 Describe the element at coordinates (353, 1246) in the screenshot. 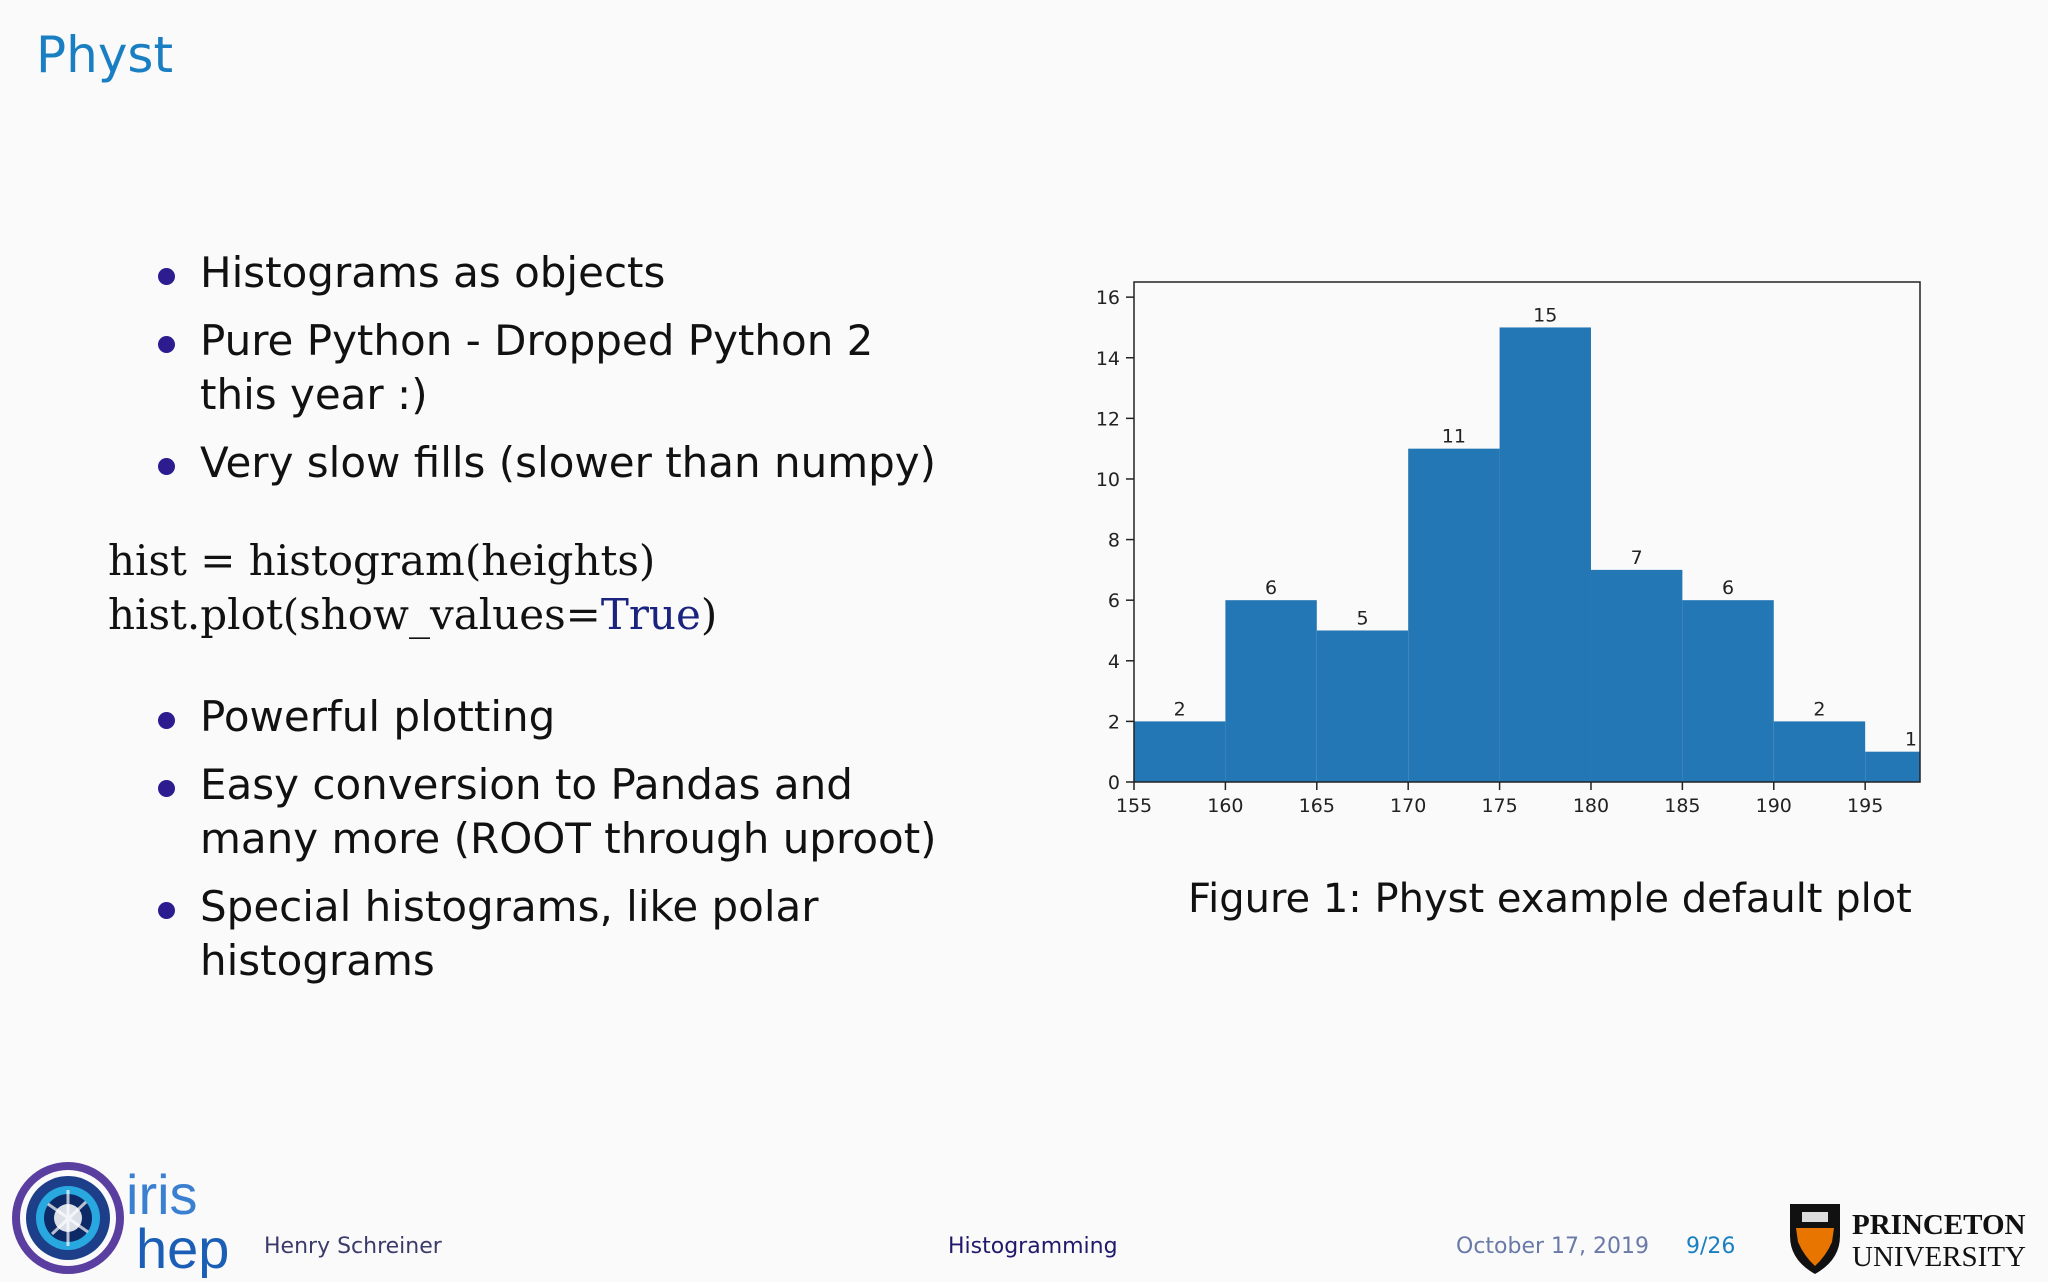

I see `footer-author: Henry Schreiner` at that location.